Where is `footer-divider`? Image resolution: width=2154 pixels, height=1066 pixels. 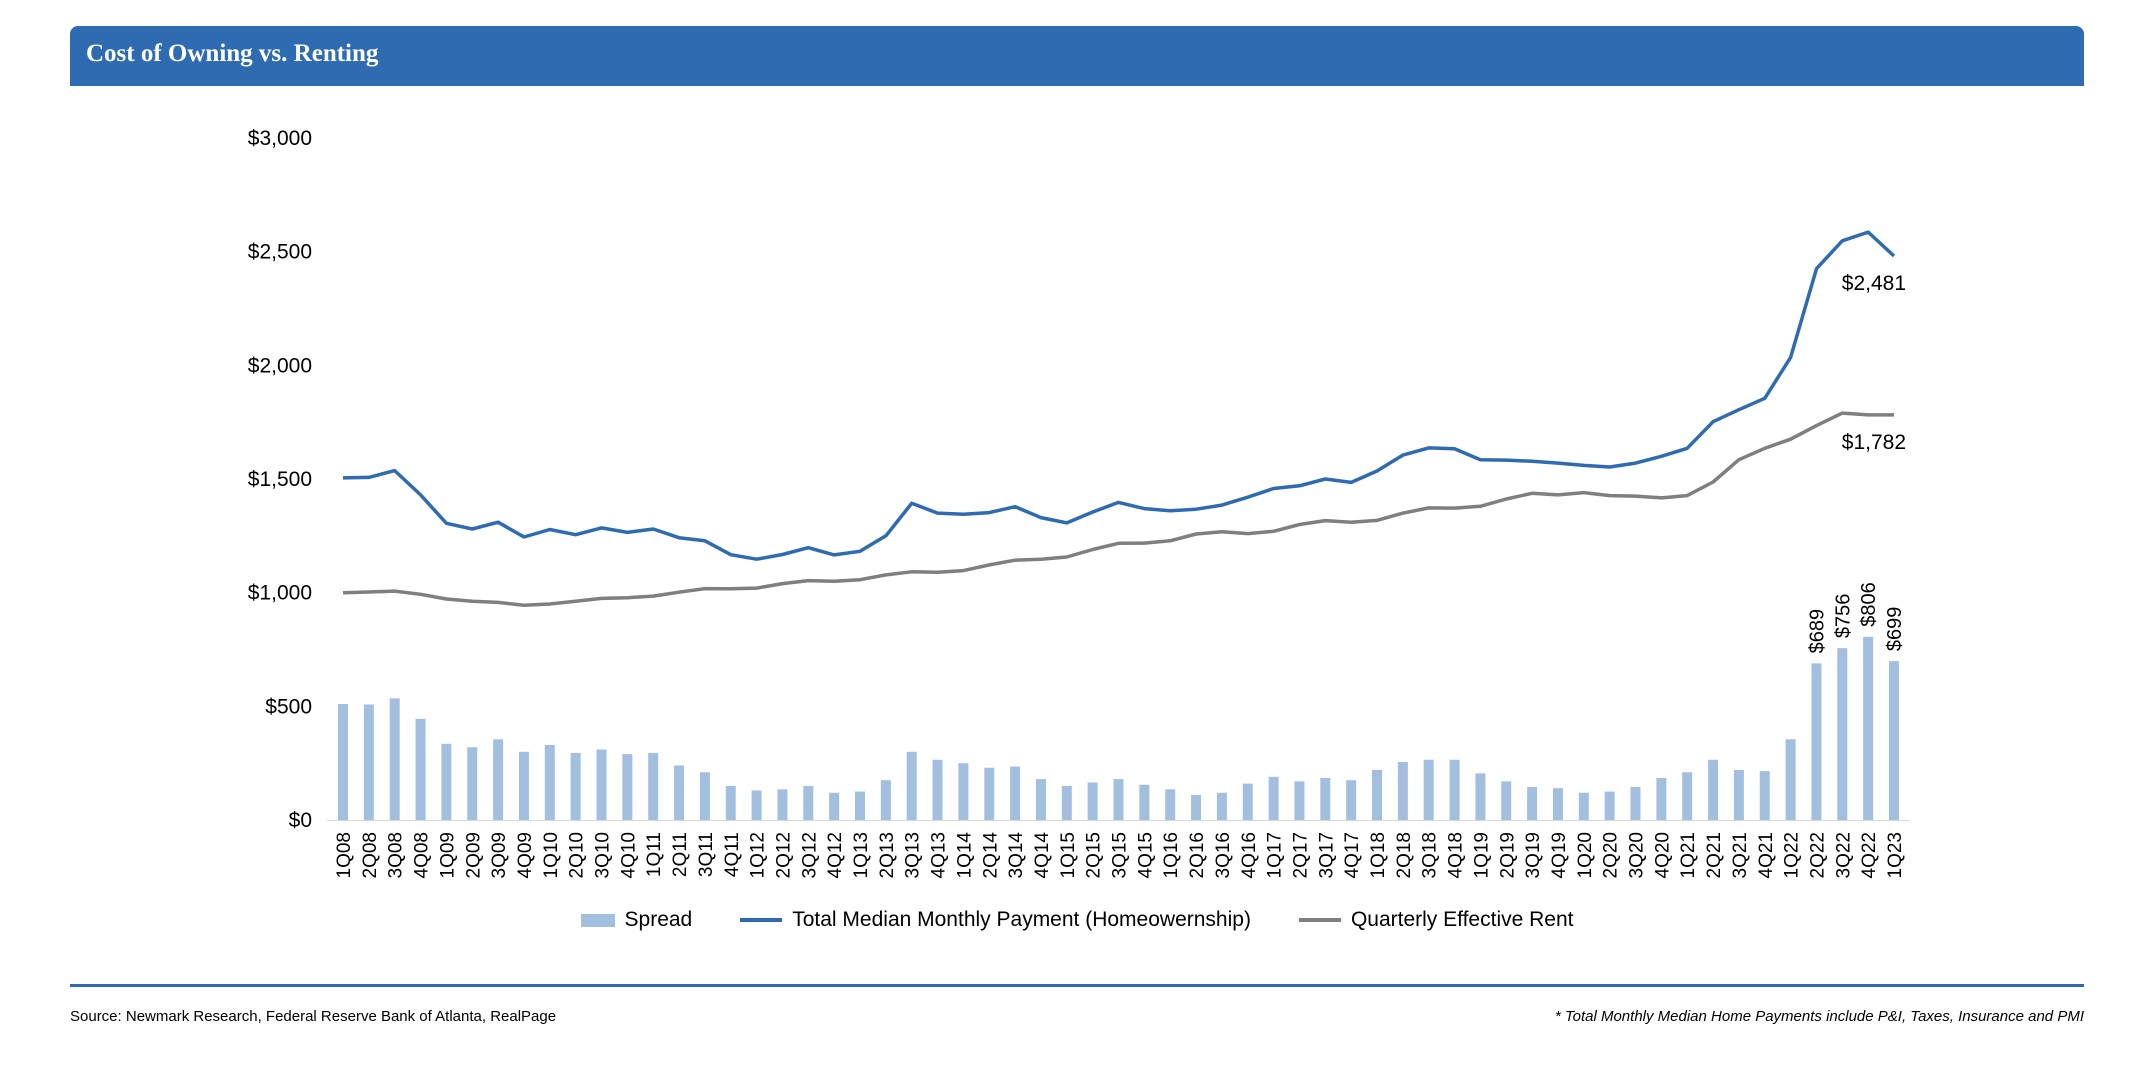
footer-divider is located at coordinates (1077, 985).